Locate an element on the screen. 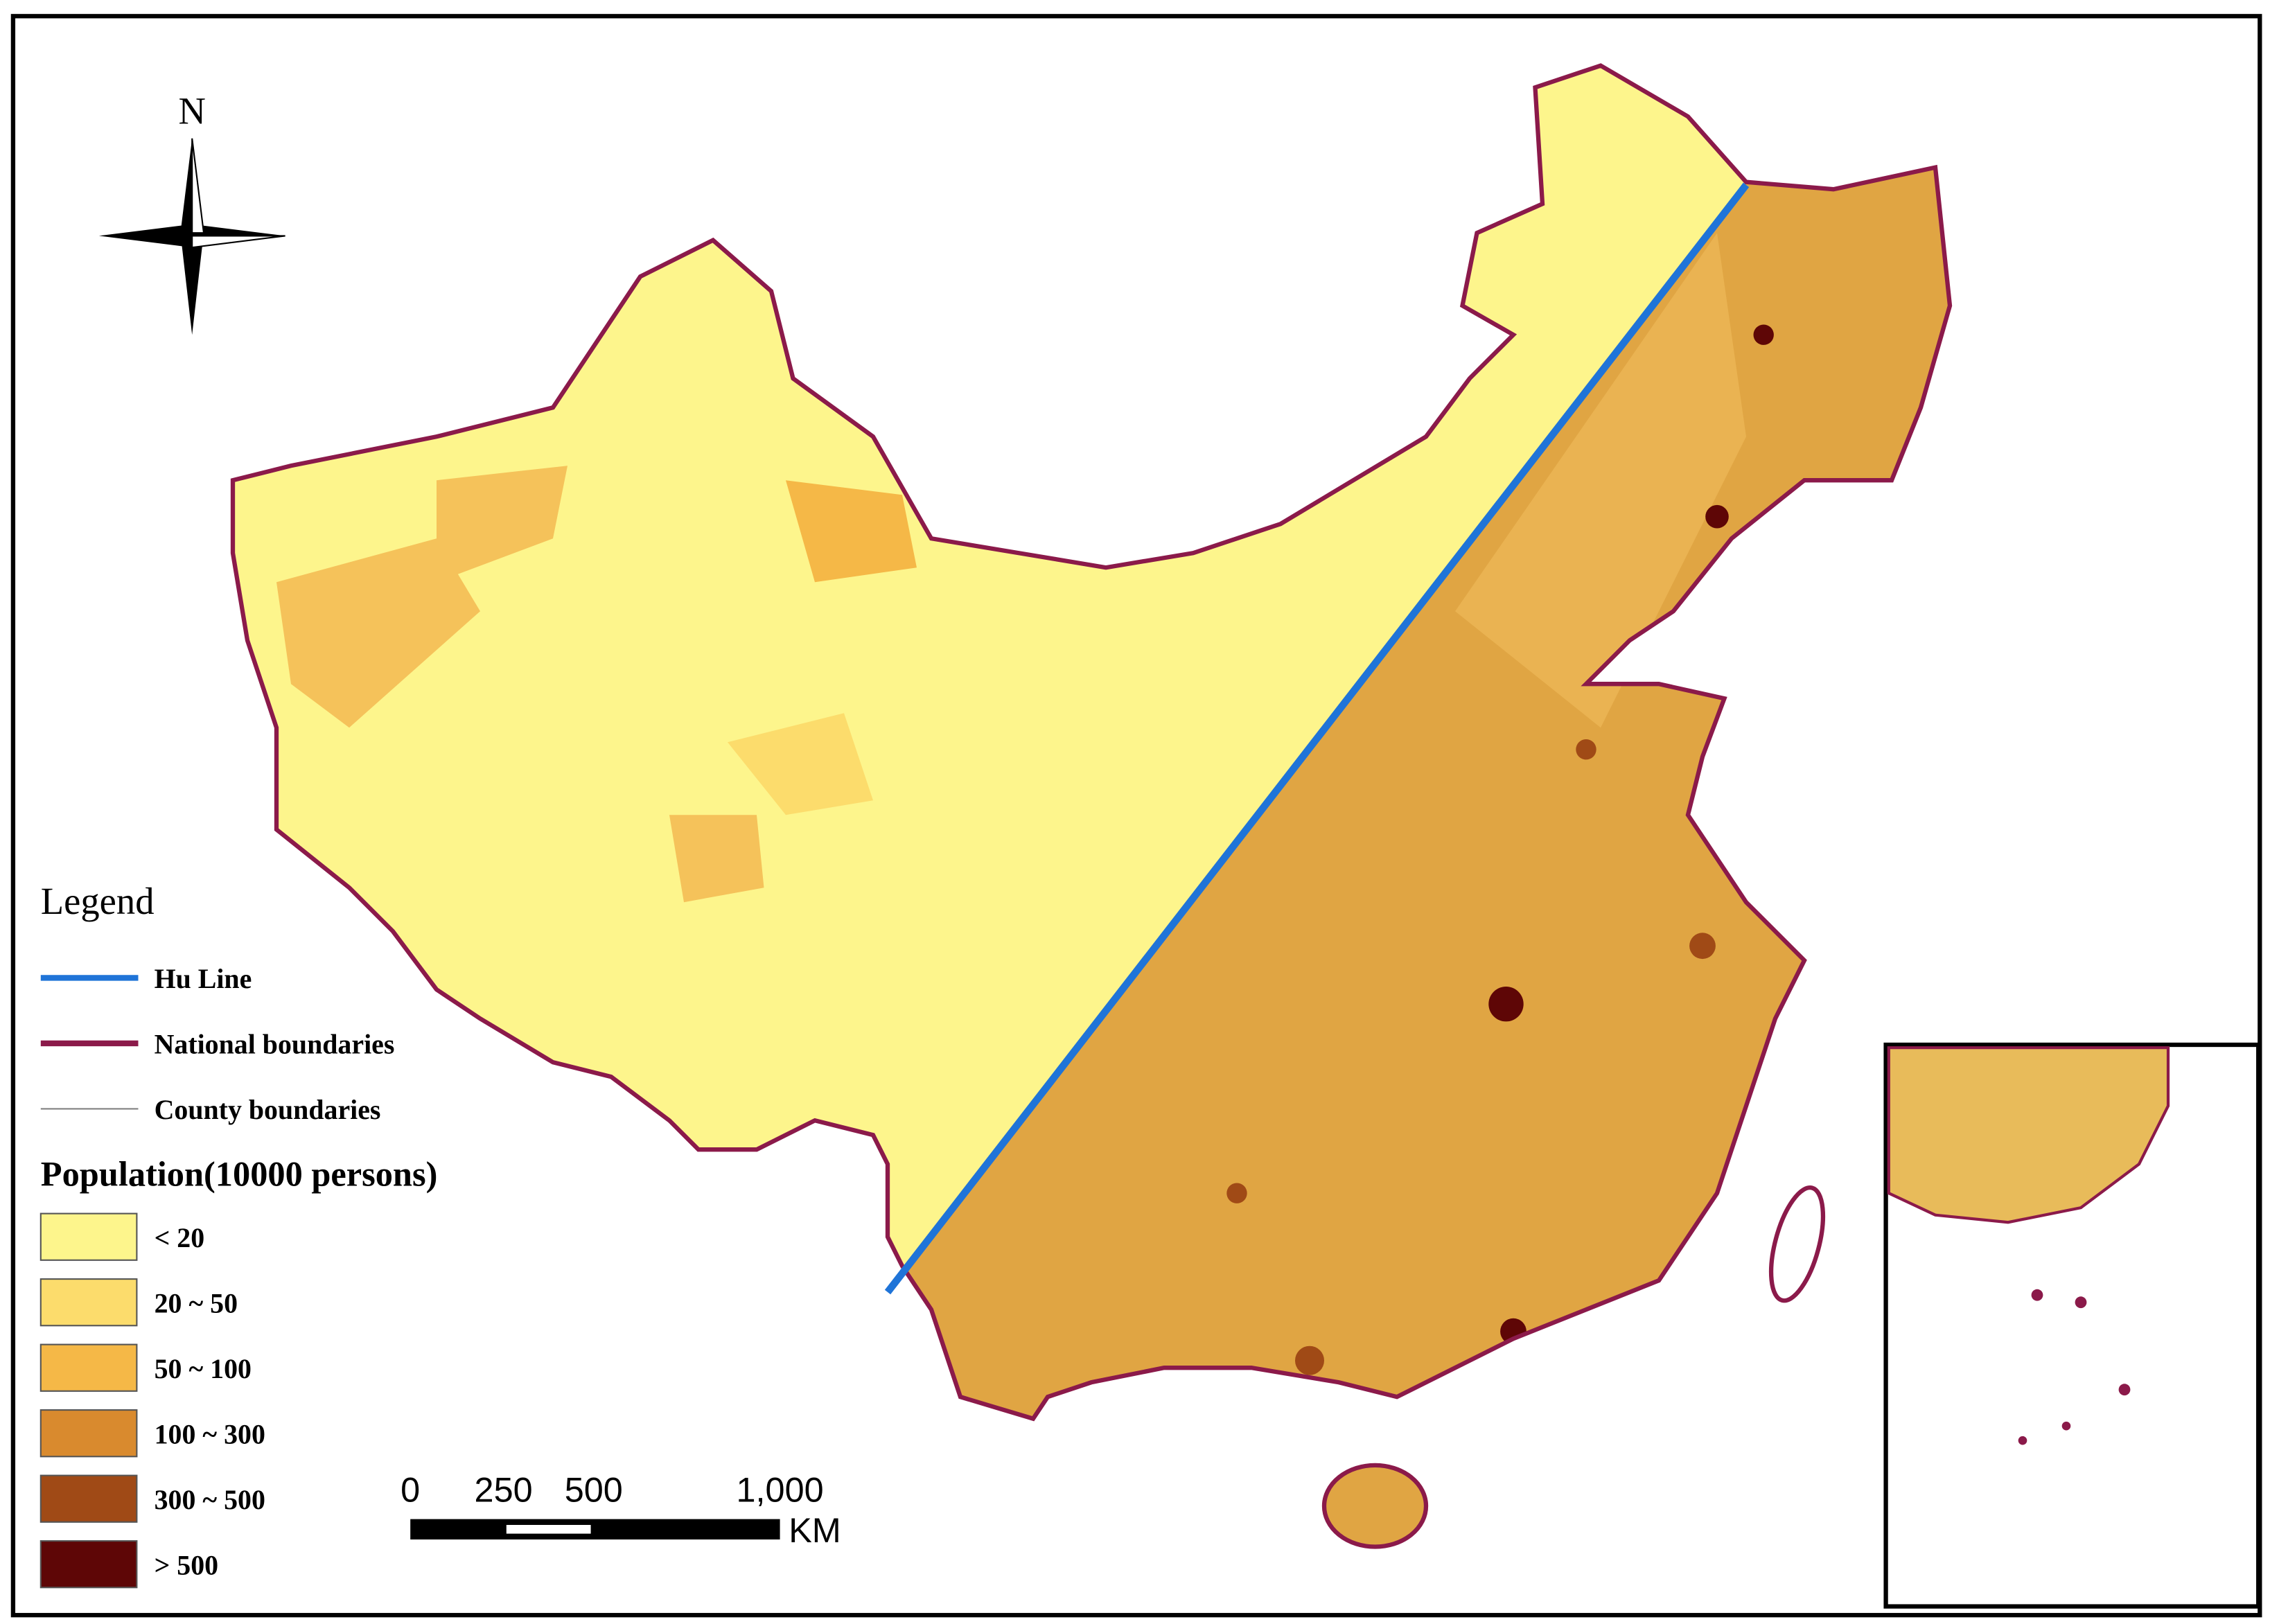 The height and width of the screenshot is (1624, 2270). legend-label: National boundaries is located at coordinates (275, 1044).